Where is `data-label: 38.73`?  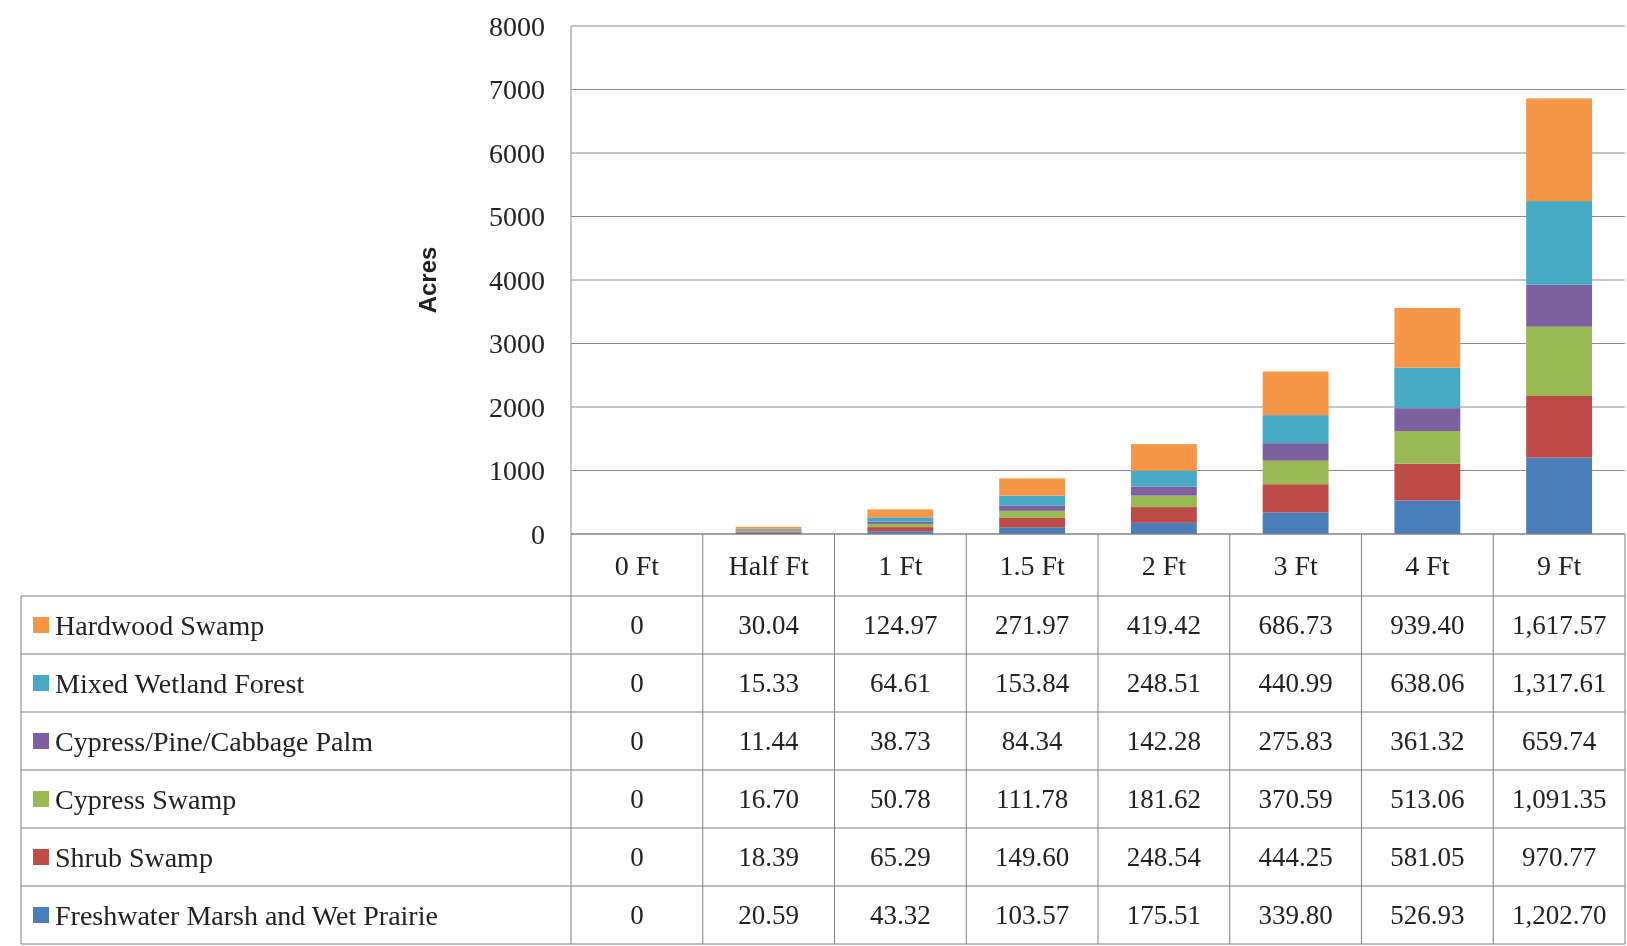
data-label: 38.73 is located at coordinates (900, 741).